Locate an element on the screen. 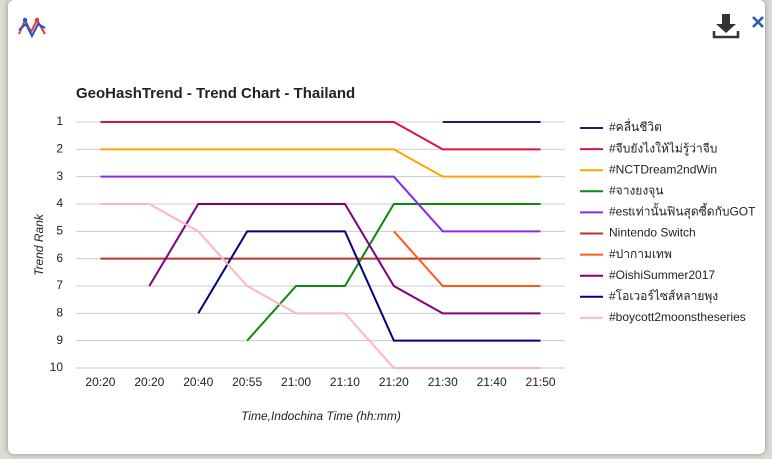  legend-label: #จางยงจุน is located at coordinates (636, 190).